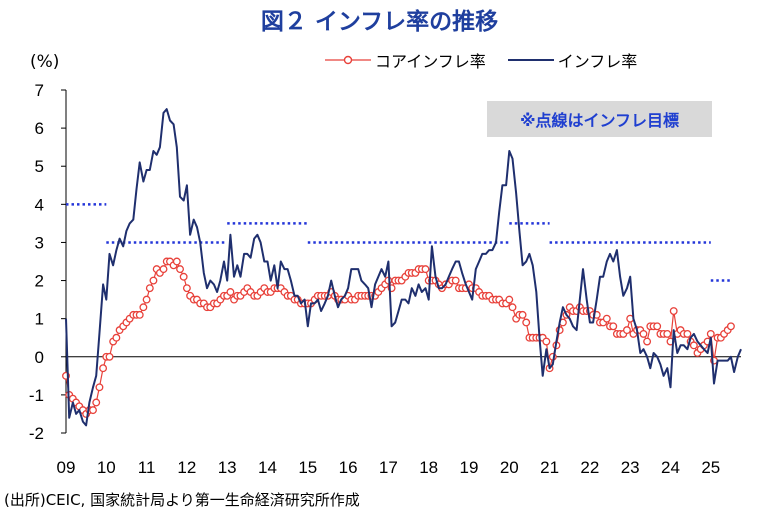 Image resolution: width=759 pixels, height=521 pixels. What do you see at coordinates (39, 357) in the screenshot?
I see `y-tick-label: 0` at bounding box center [39, 357].